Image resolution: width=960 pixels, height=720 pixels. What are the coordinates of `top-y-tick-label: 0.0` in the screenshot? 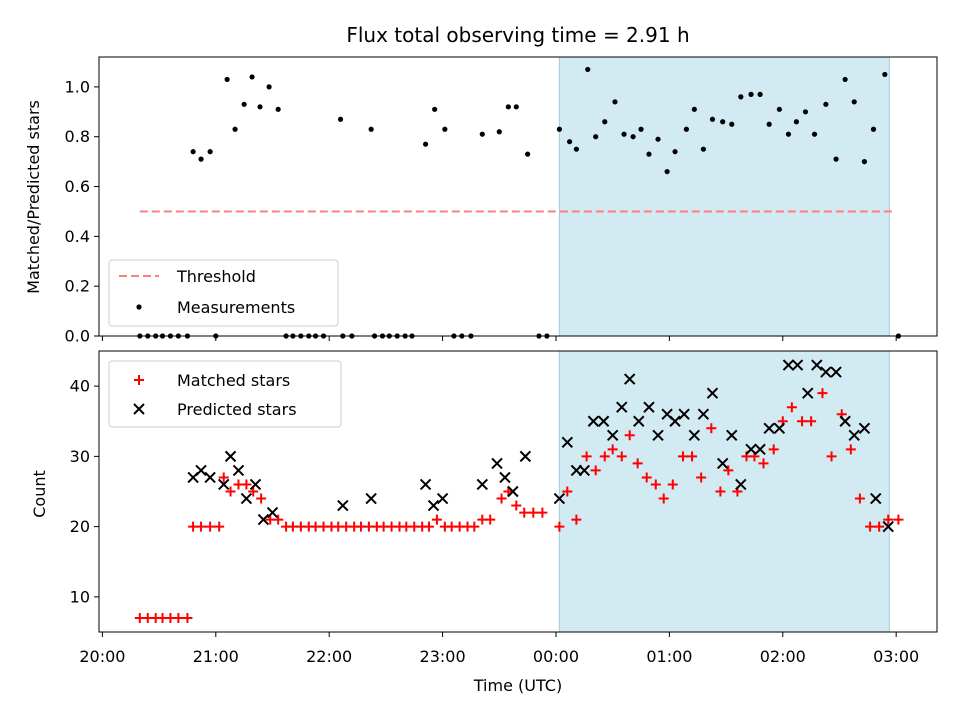 It's located at (77, 336).